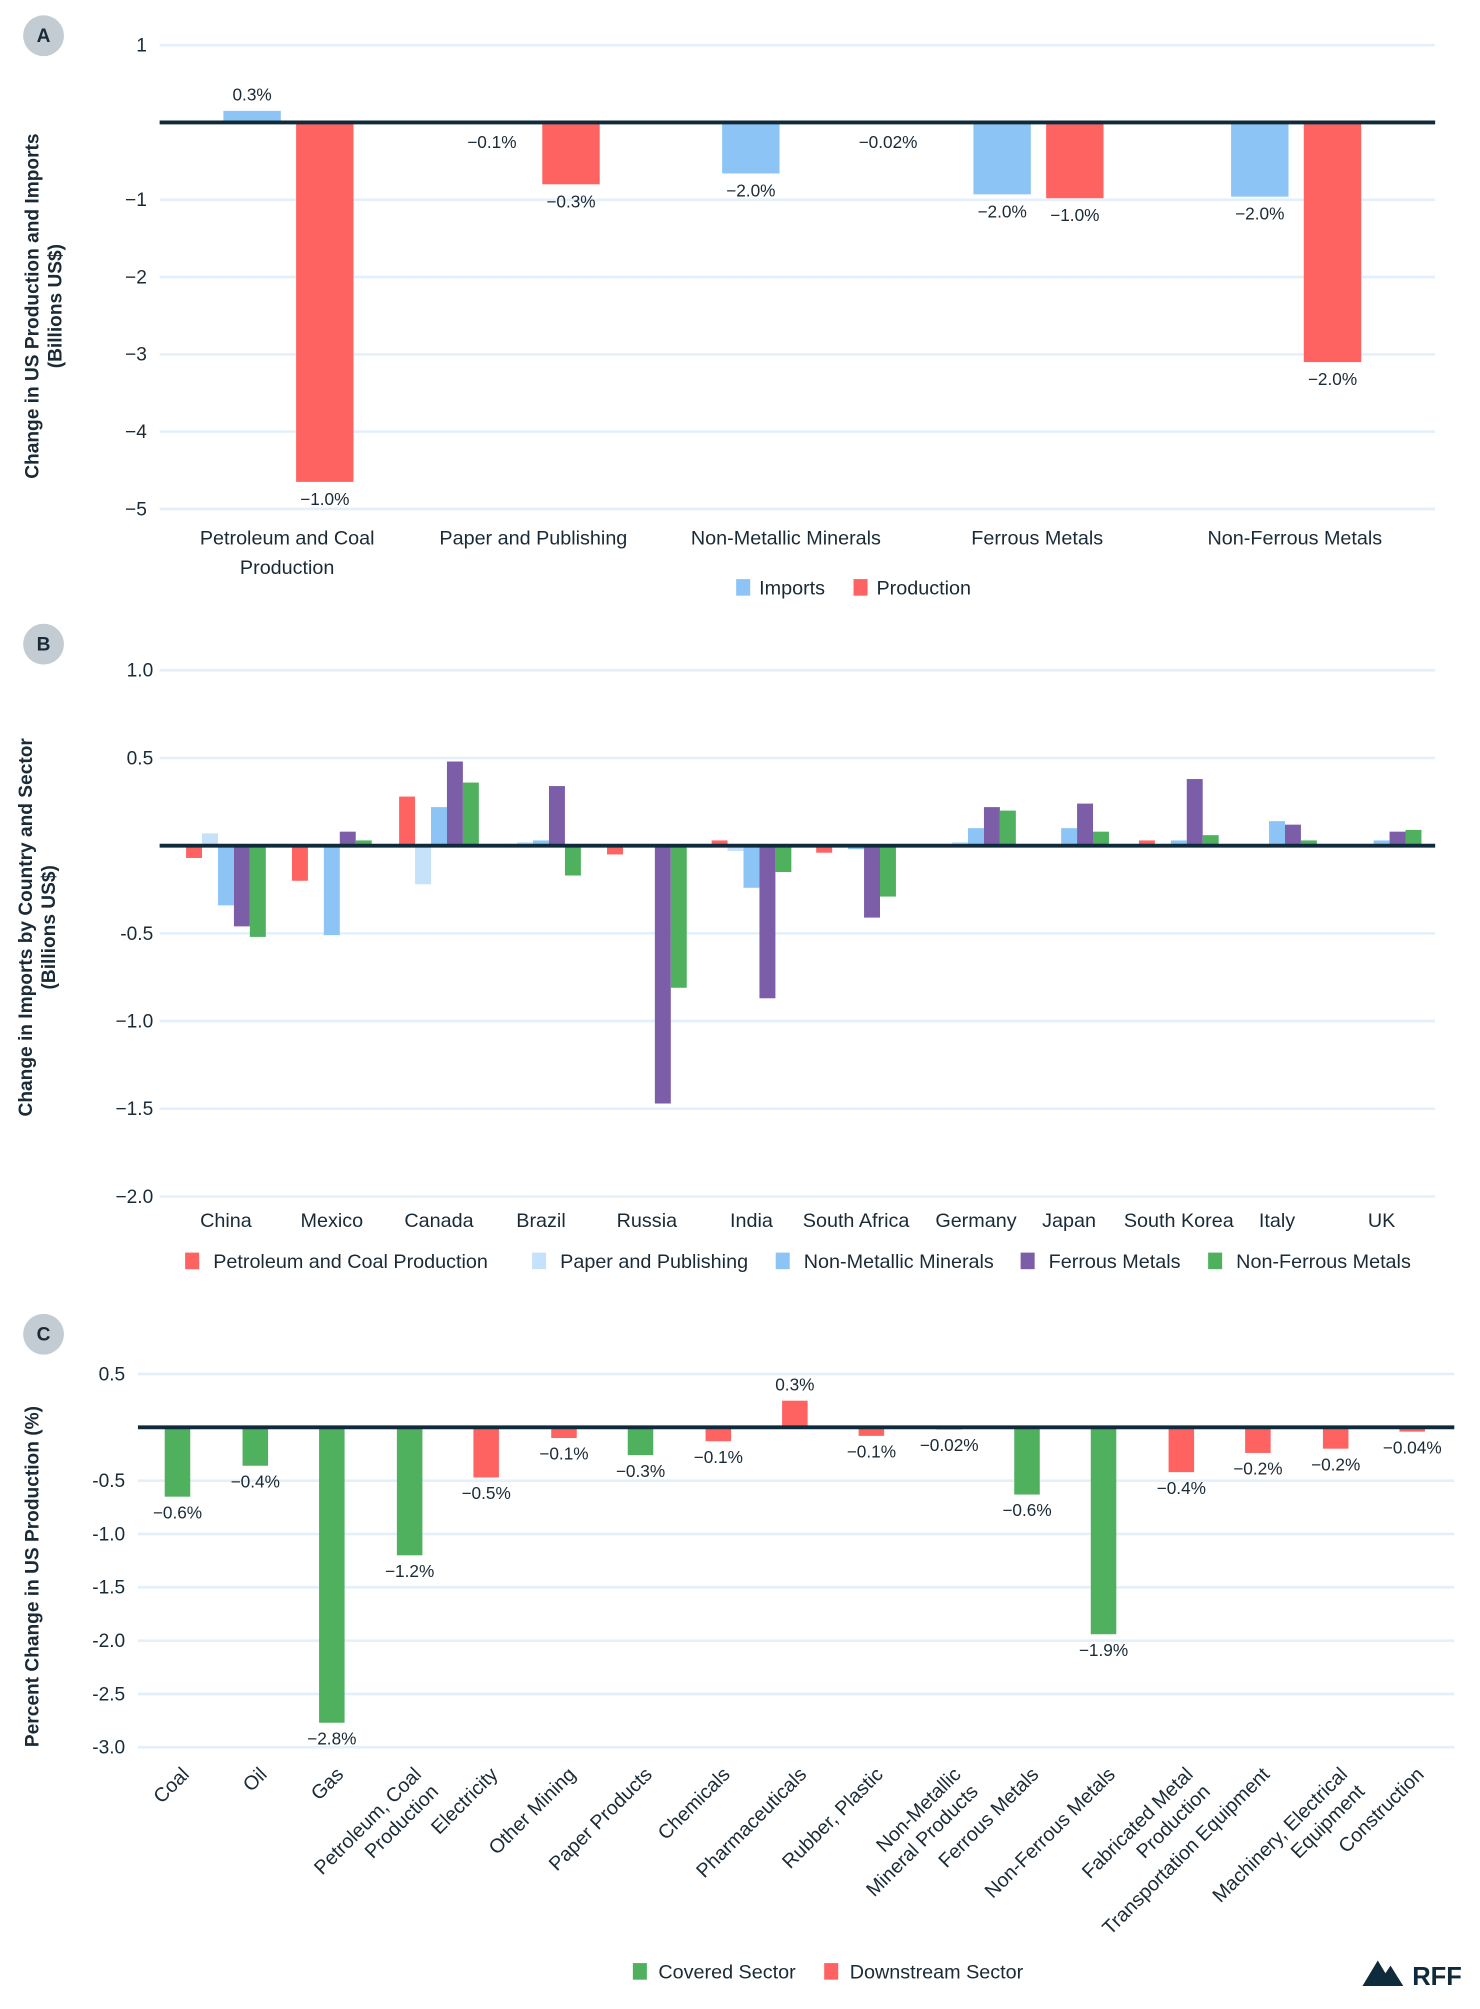 The height and width of the screenshot is (2009, 1480). Describe the element at coordinates (350, 1262) in the screenshot. I see `legend-label: Petroleum and Coal Production` at that location.